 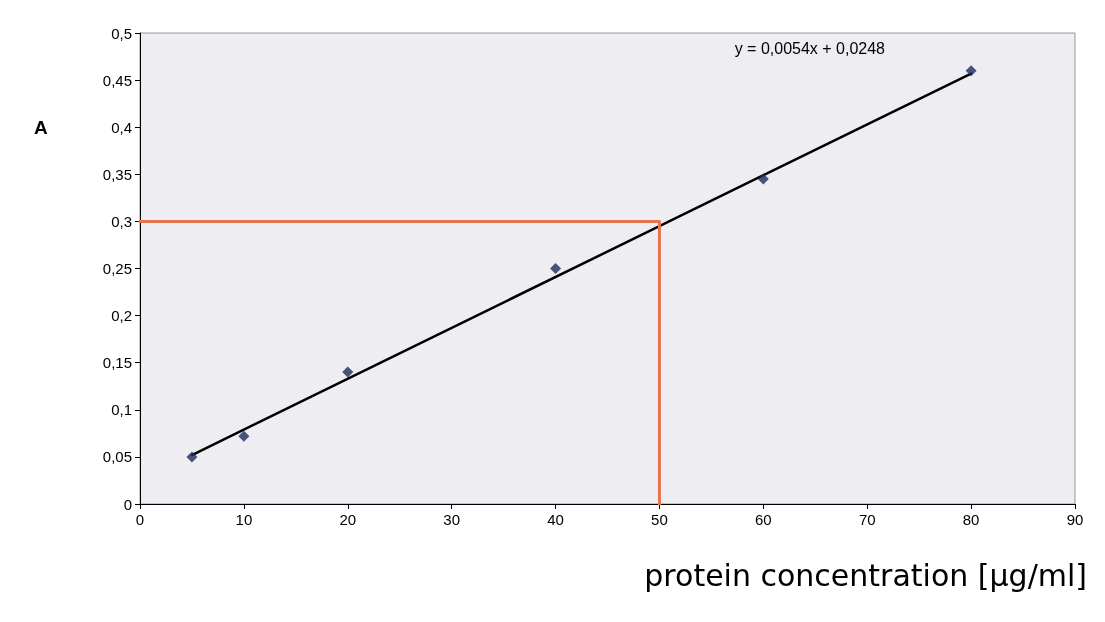 I want to click on x-tick-label: 20, so click(x=348, y=519).